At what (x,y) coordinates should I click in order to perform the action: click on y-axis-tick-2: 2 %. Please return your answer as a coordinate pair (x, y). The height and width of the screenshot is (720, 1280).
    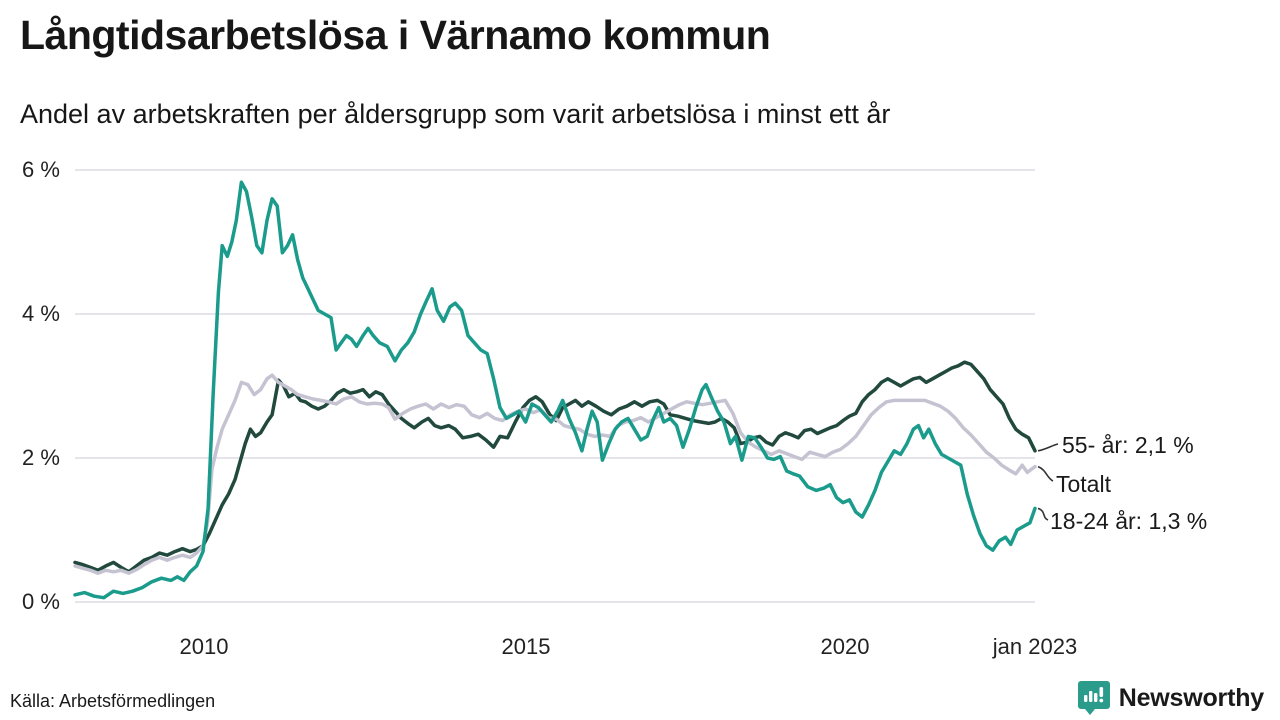
    Looking at the image, I should click on (41, 457).